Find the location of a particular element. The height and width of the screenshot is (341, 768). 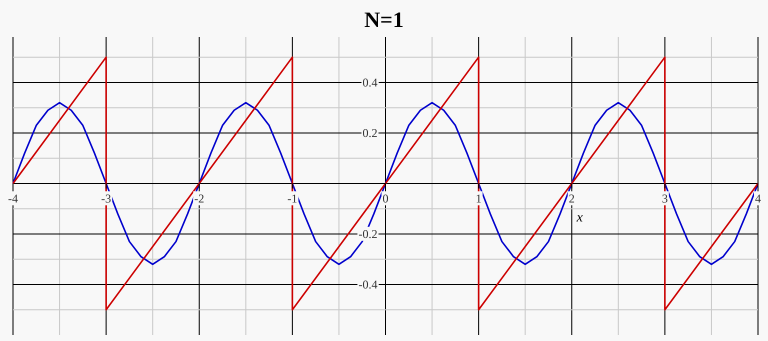

x-tick-label: -1 is located at coordinates (292, 198).